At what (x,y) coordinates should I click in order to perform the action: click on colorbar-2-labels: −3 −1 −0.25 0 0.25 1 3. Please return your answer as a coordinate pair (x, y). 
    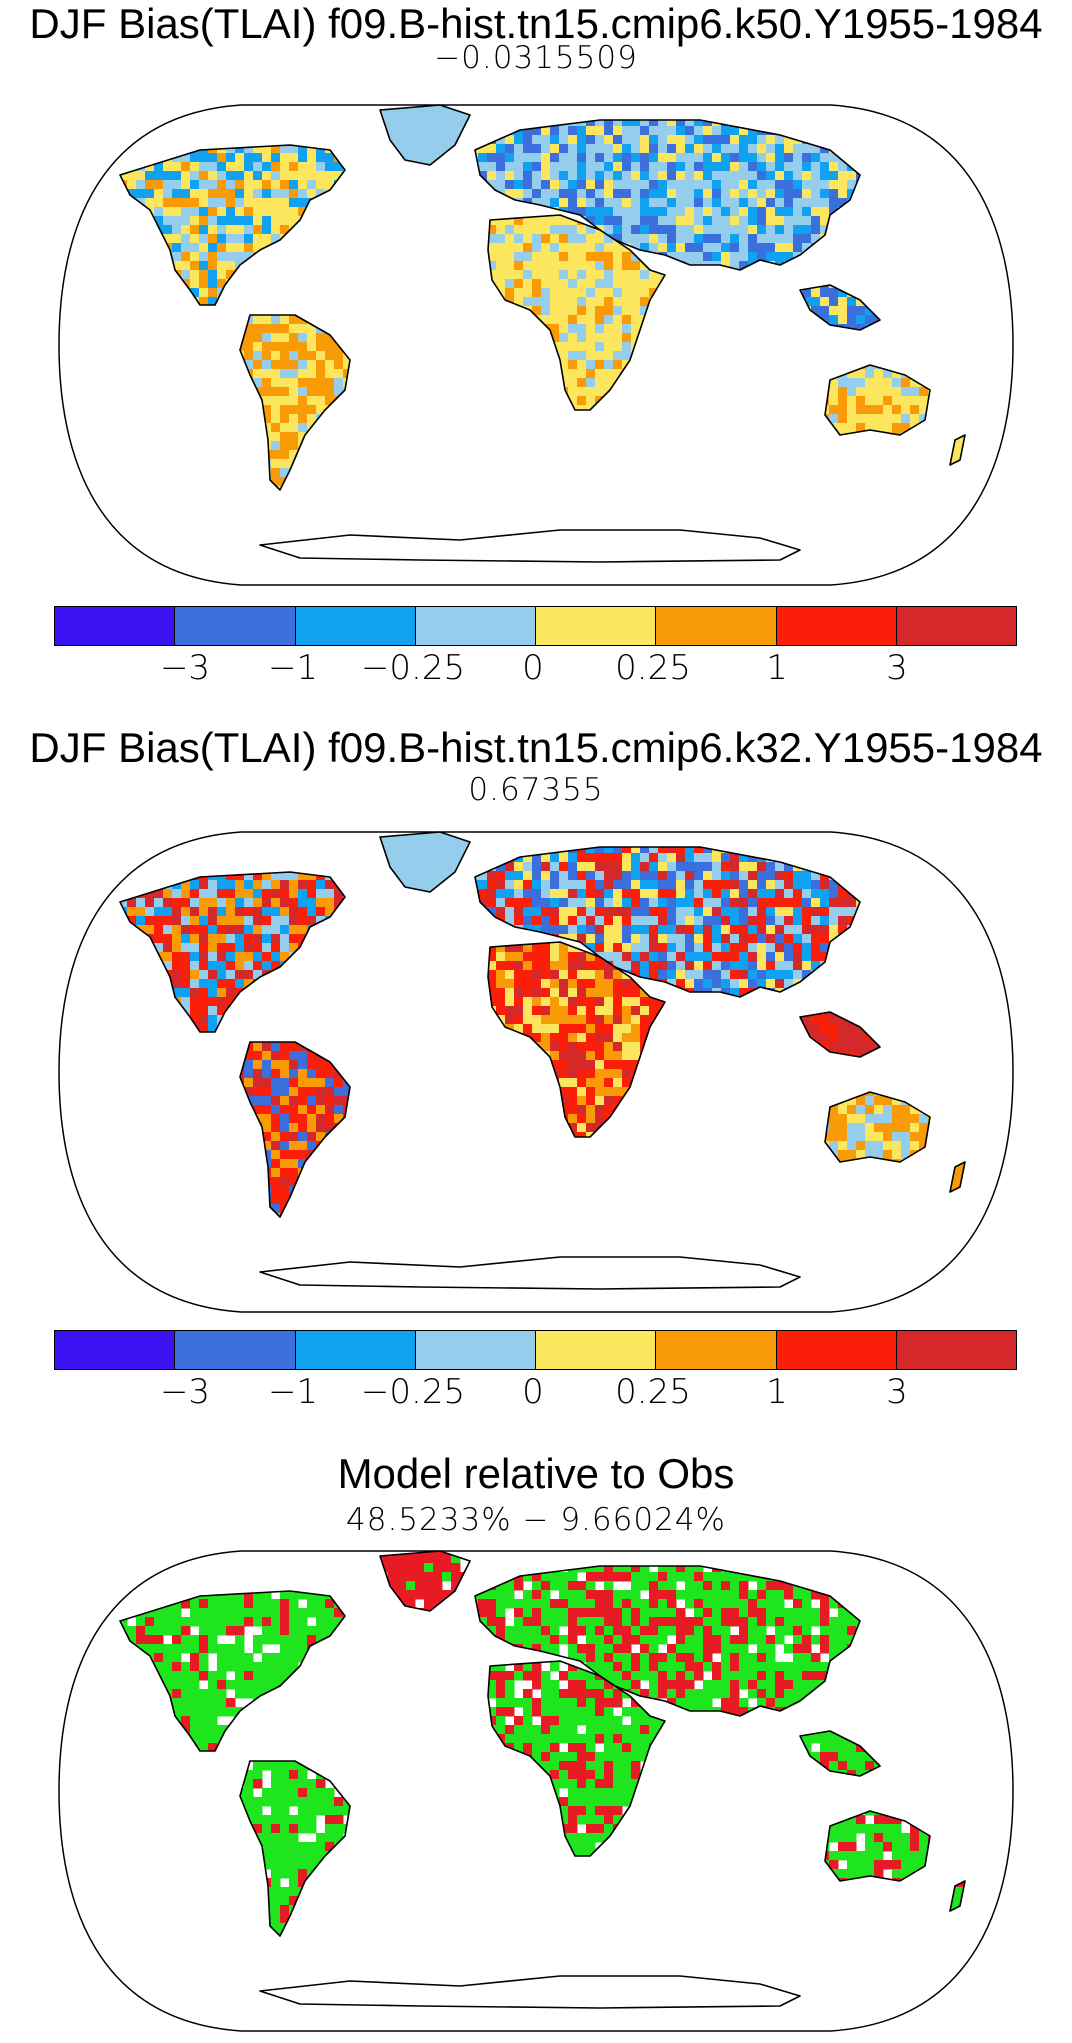
    Looking at the image, I should click on (536, 1392).